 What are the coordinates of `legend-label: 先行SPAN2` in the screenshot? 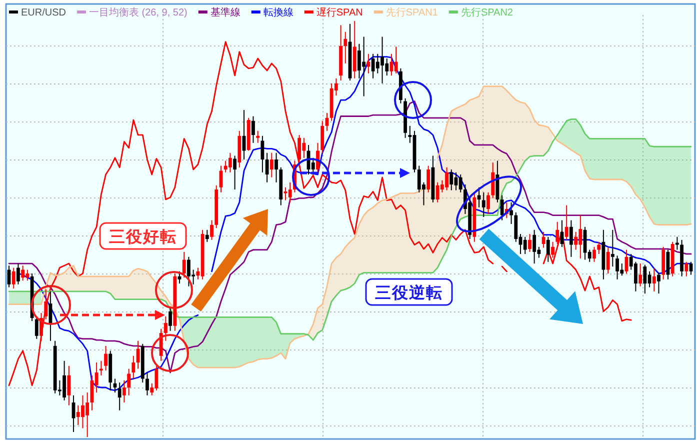 It's located at (487, 12).